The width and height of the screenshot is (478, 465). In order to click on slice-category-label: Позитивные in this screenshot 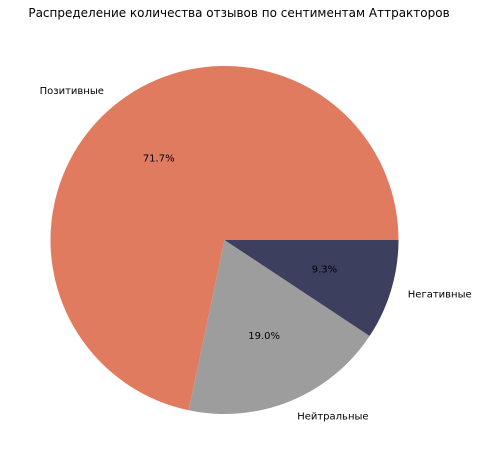, I will do `click(72, 91)`.